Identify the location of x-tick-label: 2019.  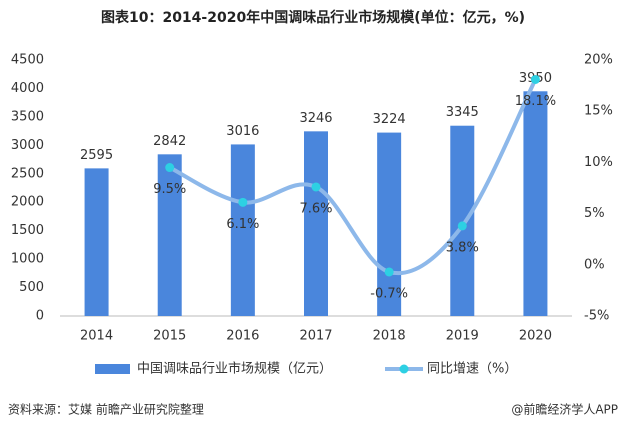
(462, 336).